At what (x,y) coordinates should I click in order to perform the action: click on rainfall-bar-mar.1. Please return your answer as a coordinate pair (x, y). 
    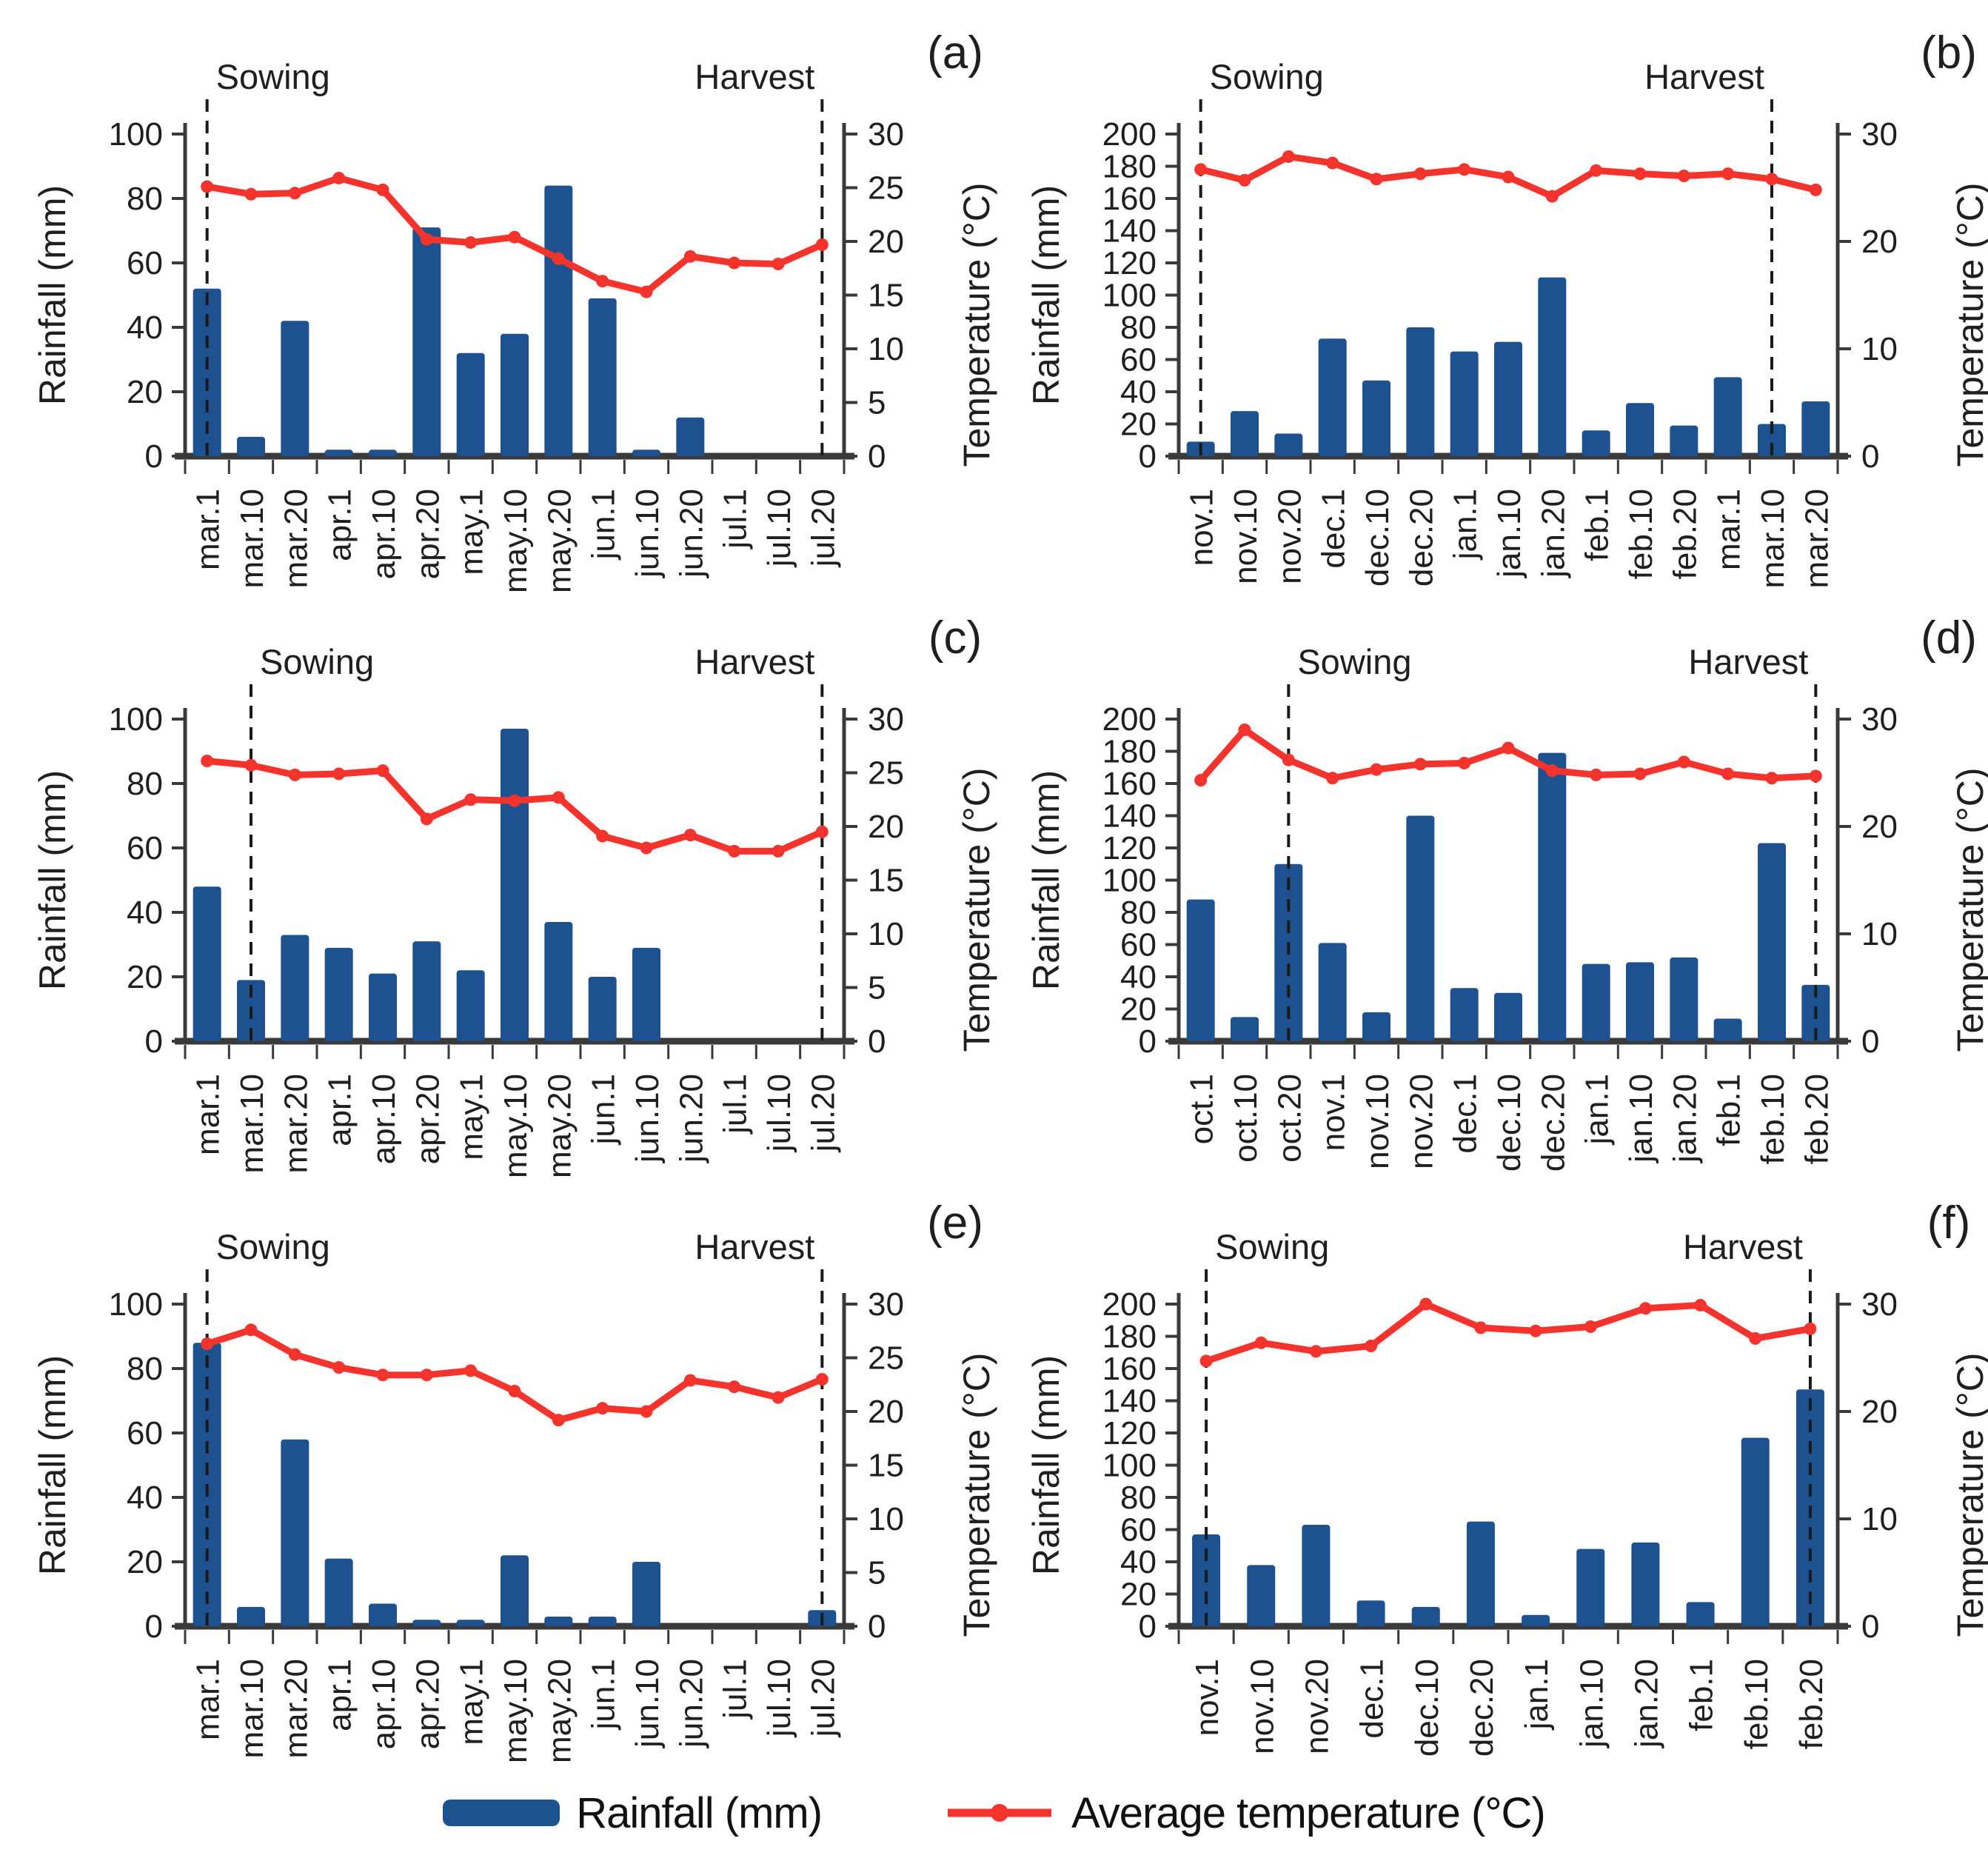
    Looking at the image, I should click on (207, 372).